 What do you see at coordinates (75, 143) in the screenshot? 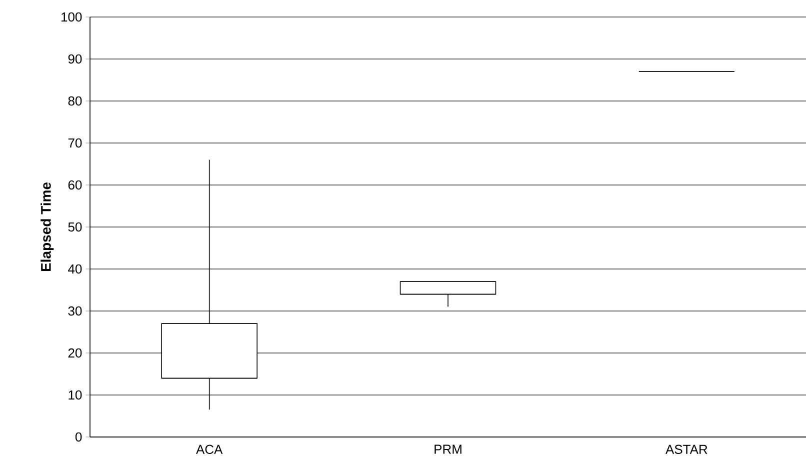
I see `y-tick-label: 70` at bounding box center [75, 143].